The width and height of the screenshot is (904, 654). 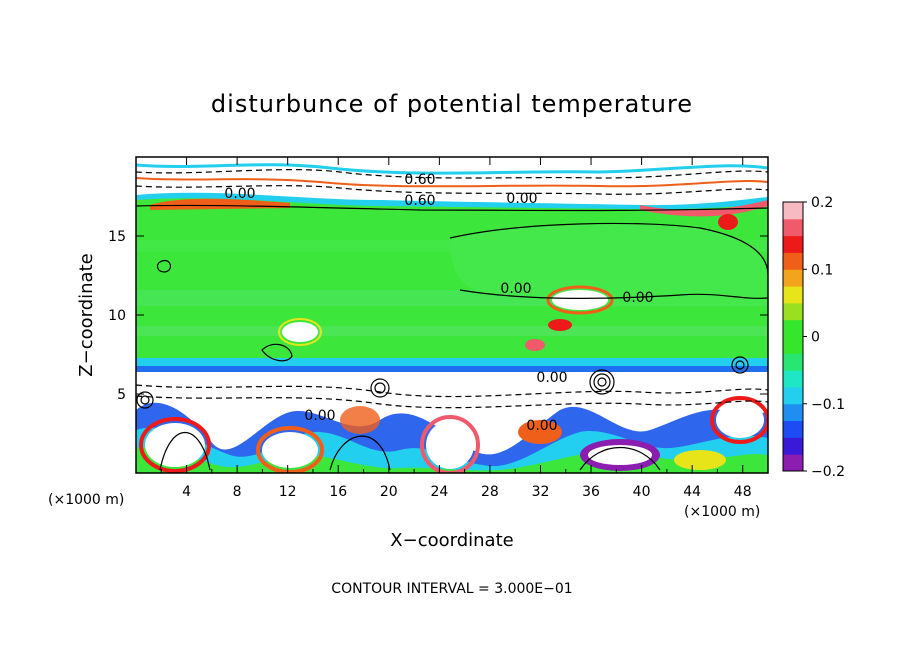 What do you see at coordinates (451, 589) in the screenshot?
I see `contour-interval-note: CONTOUR INTERVAL = 3.000E−01` at bounding box center [451, 589].